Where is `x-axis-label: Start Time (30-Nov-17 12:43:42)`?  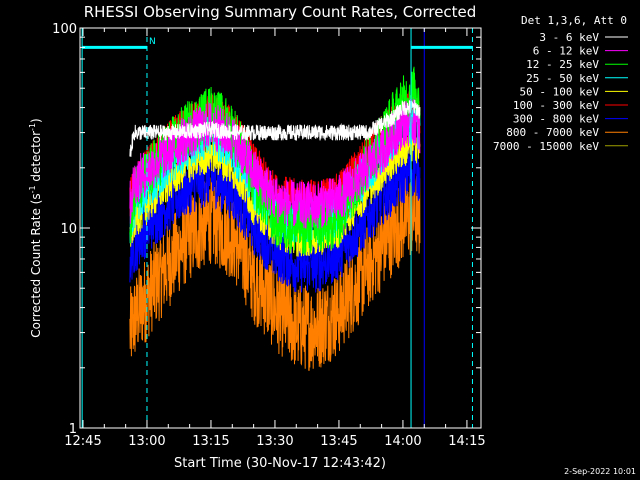 x-axis-label: Start Time (30-Nov-17 12:43:42) is located at coordinates (280, 463).